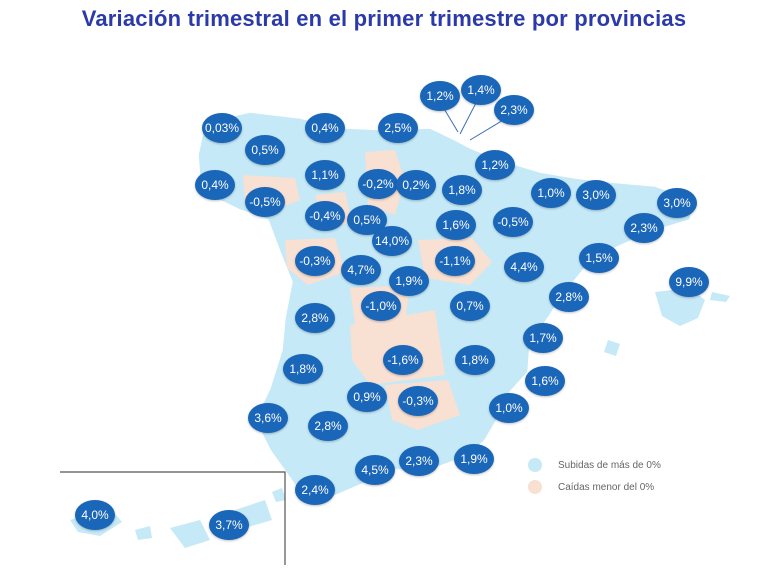 The height and width of the screenshot is (588, 768). What do you see at coordinates (403, 360) in the screenshot?
I see `province-value-bubble: -1,6%` at bounding box center [403, 360].